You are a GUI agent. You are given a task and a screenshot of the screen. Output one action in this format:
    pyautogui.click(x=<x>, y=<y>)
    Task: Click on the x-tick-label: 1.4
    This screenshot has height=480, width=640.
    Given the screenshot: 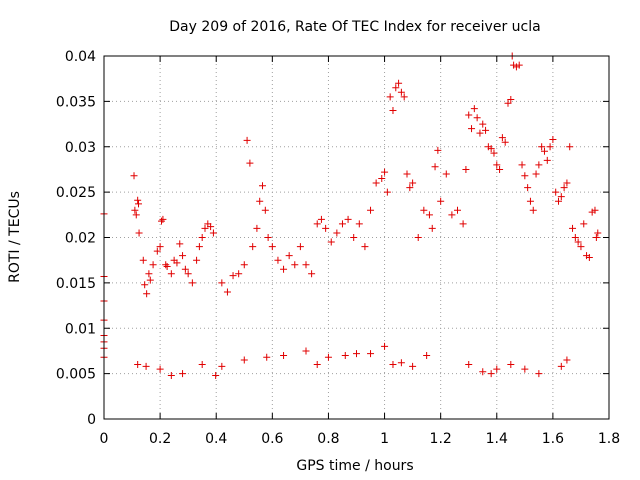 What is the action you would take?
    pyautogui.click(x=497, y=439)
    